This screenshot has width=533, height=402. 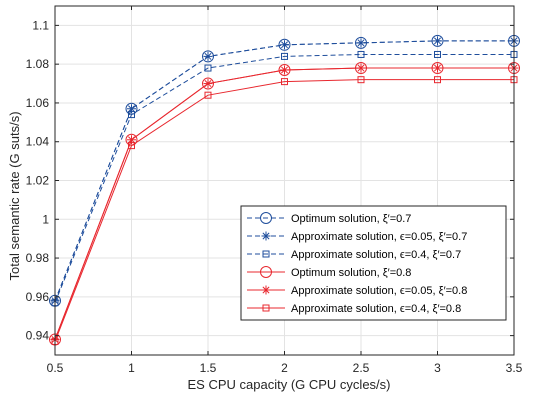 I want to click on x-axis-label: ES CPU capacity (G CPU cycles/s), so click(x=289, y=384).